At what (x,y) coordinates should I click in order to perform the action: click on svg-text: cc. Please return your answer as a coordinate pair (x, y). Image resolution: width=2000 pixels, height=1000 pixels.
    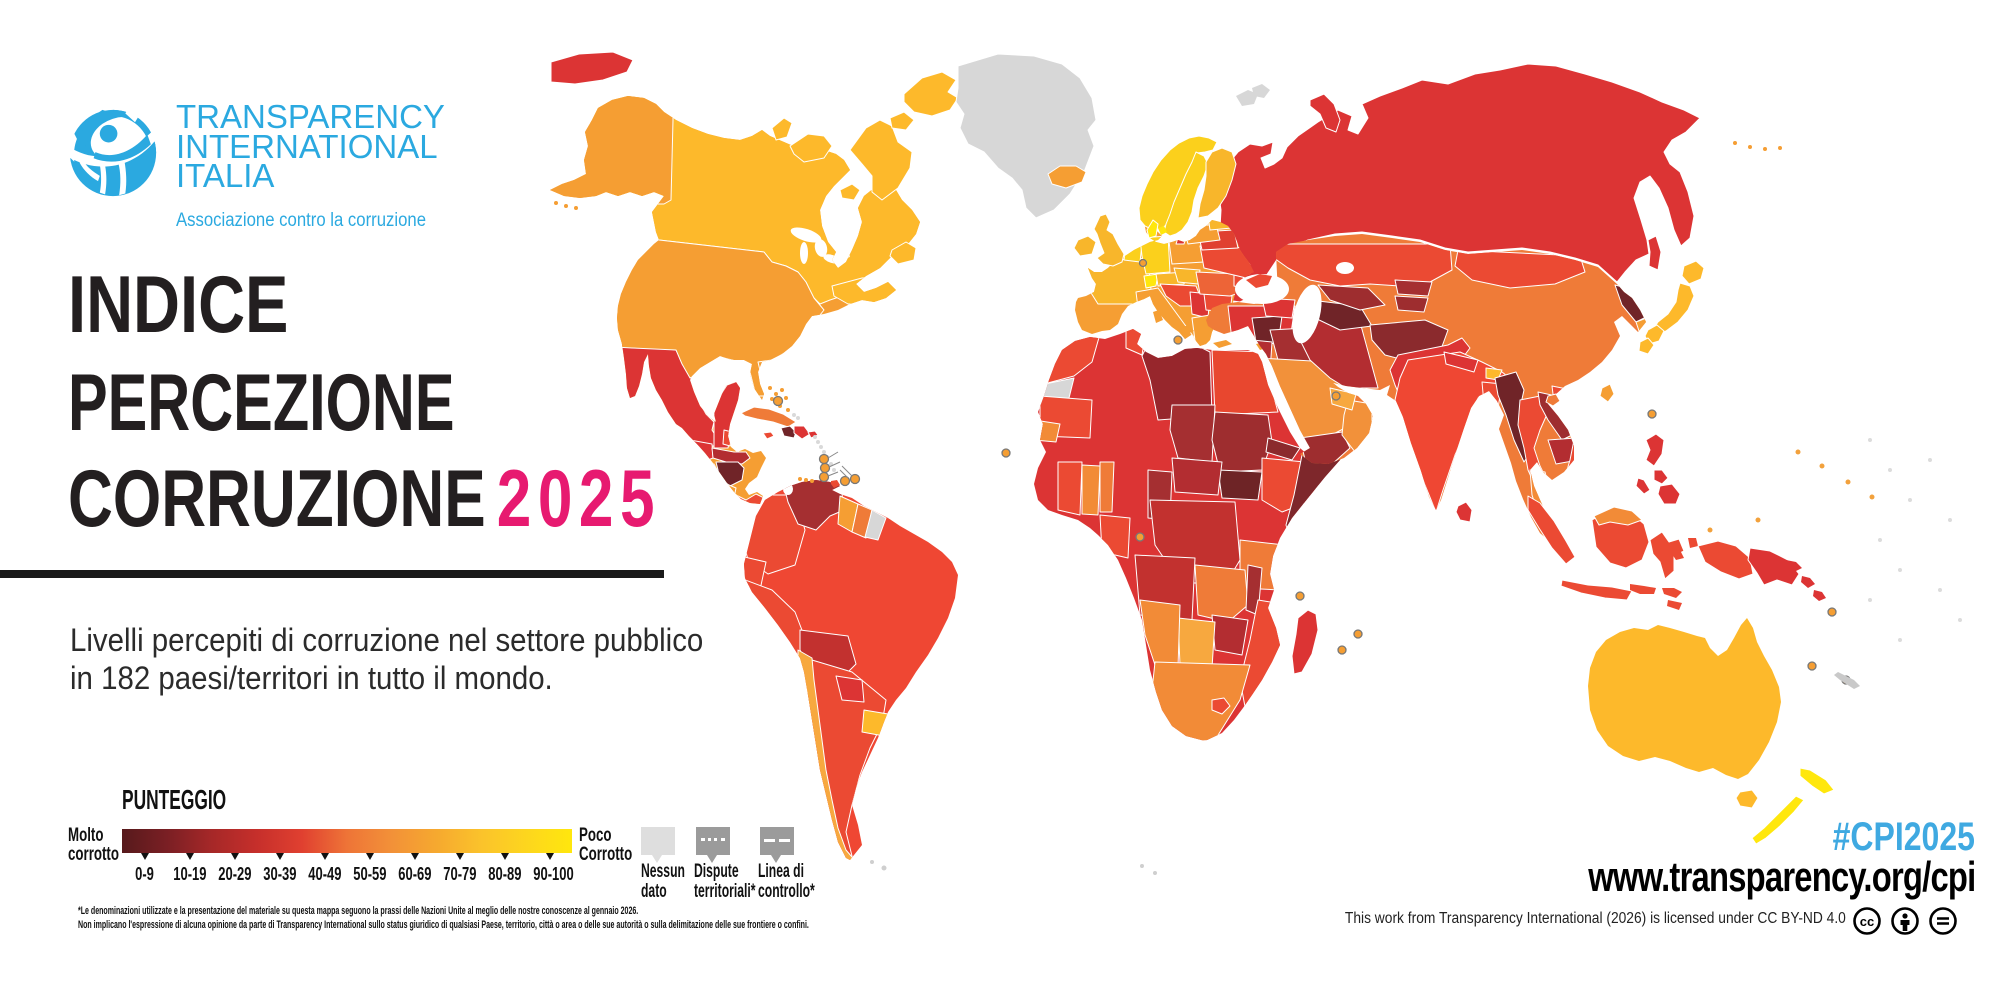
    Looking at the image, I should click on (1867, 921).